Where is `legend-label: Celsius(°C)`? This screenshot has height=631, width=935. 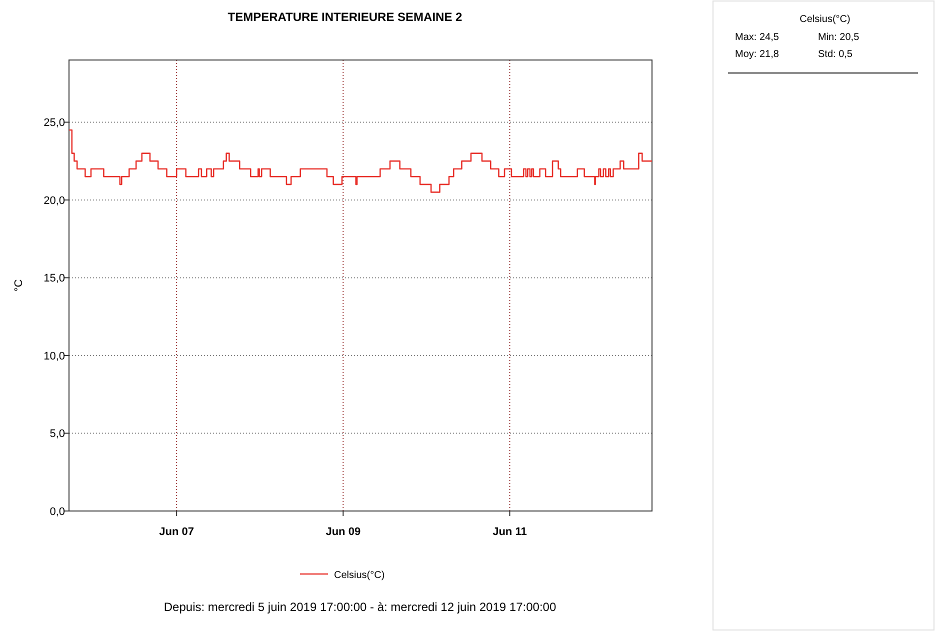 legend-label: Celsius(°C) is located at coordinates (359, 575).